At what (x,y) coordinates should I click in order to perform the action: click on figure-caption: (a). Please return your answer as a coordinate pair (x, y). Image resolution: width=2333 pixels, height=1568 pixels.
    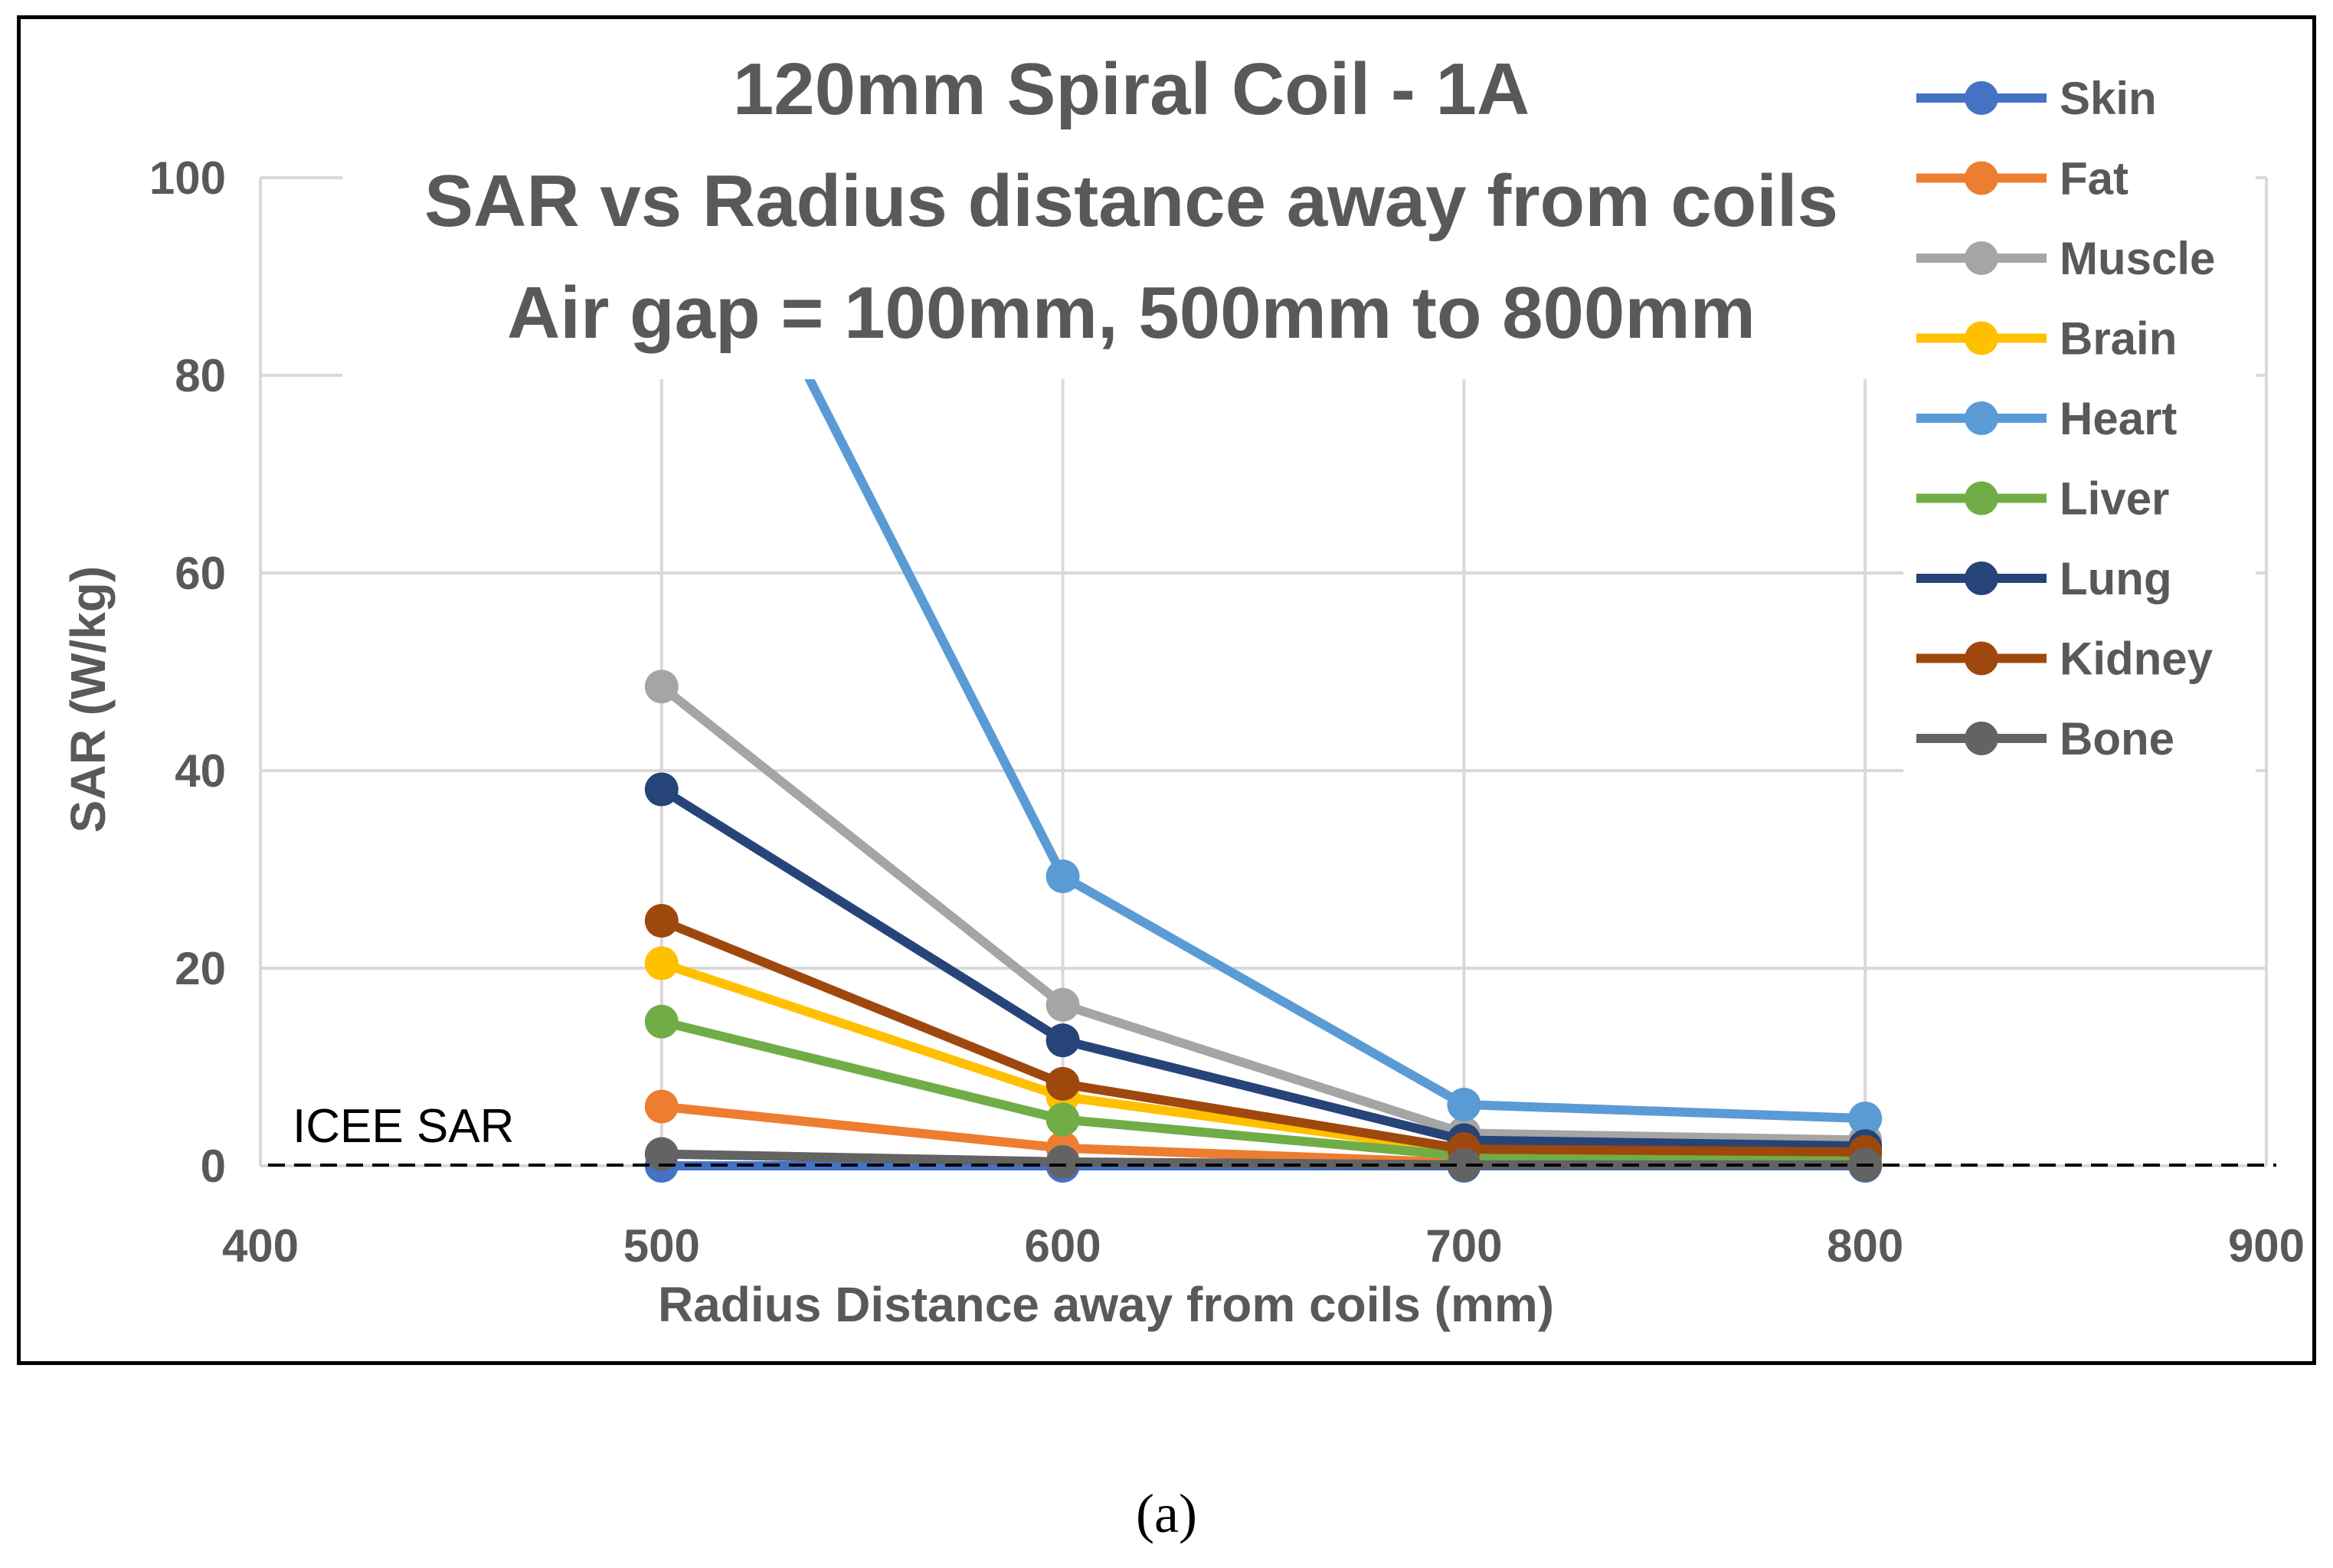
    Looking at the image, I should click on (1166, 1513).